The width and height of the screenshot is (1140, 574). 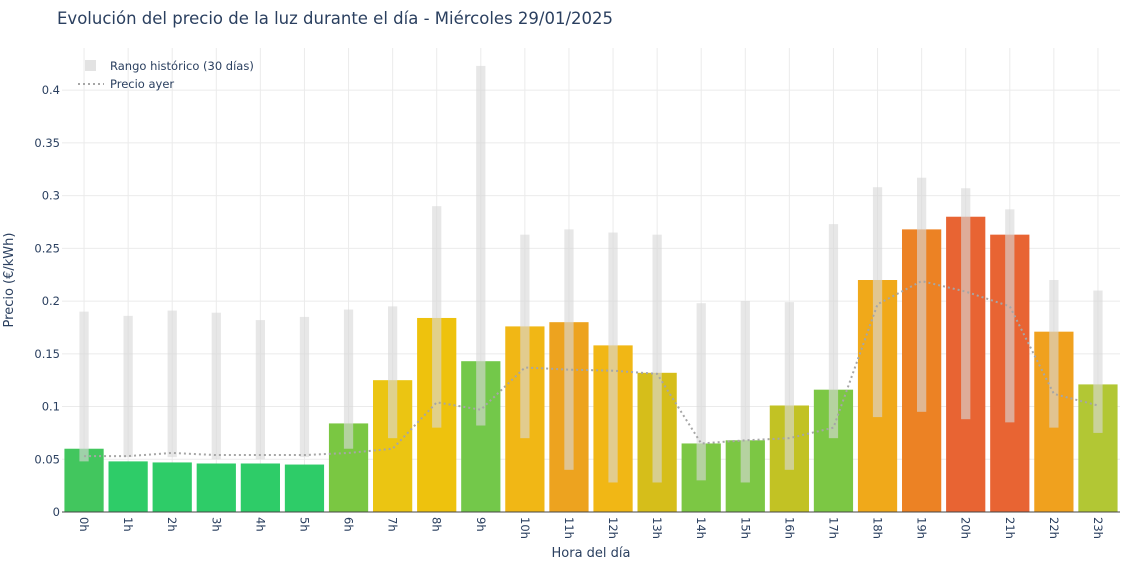 I want to click on legend-item-historic-range: Rango histórico (30 días), so click(x=169, y=66).